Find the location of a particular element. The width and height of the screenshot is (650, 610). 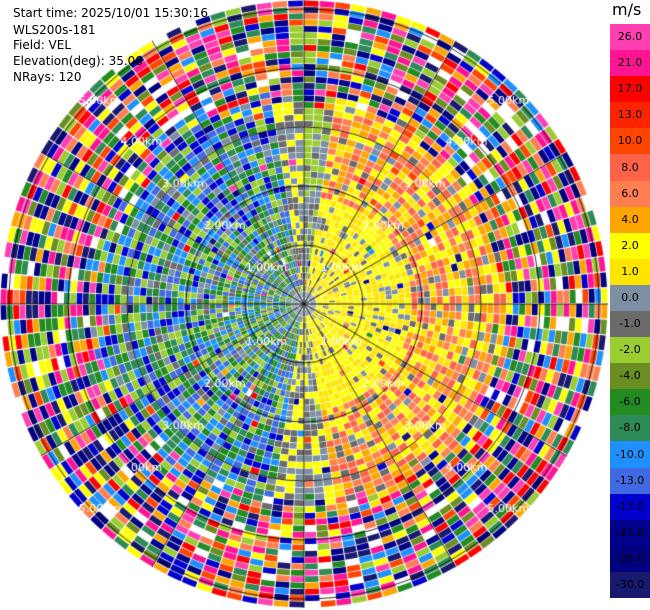

colorbar-label: 6.0 is located at coordinates (630, 193).